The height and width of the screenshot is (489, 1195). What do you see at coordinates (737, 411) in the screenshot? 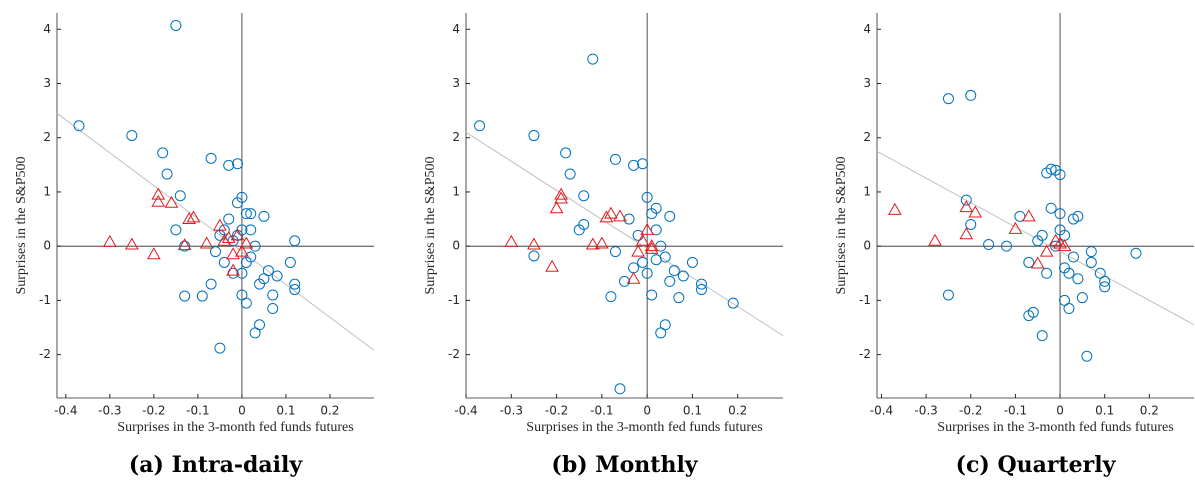
I see `x-tick-label: 0.2` at bounding box center [737, 411].